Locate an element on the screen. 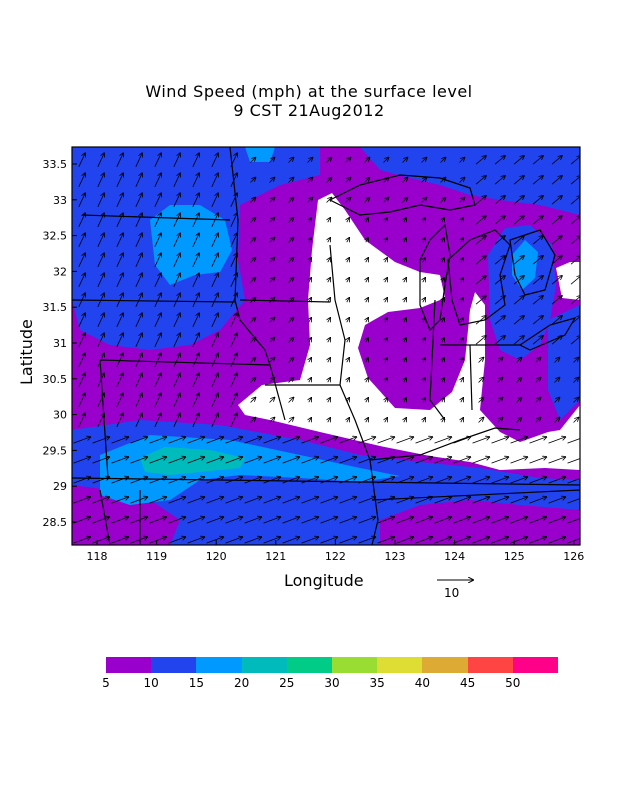 This screenshot has width=618, height=800. colorbar-swatch is located at coordinates (129, 665).